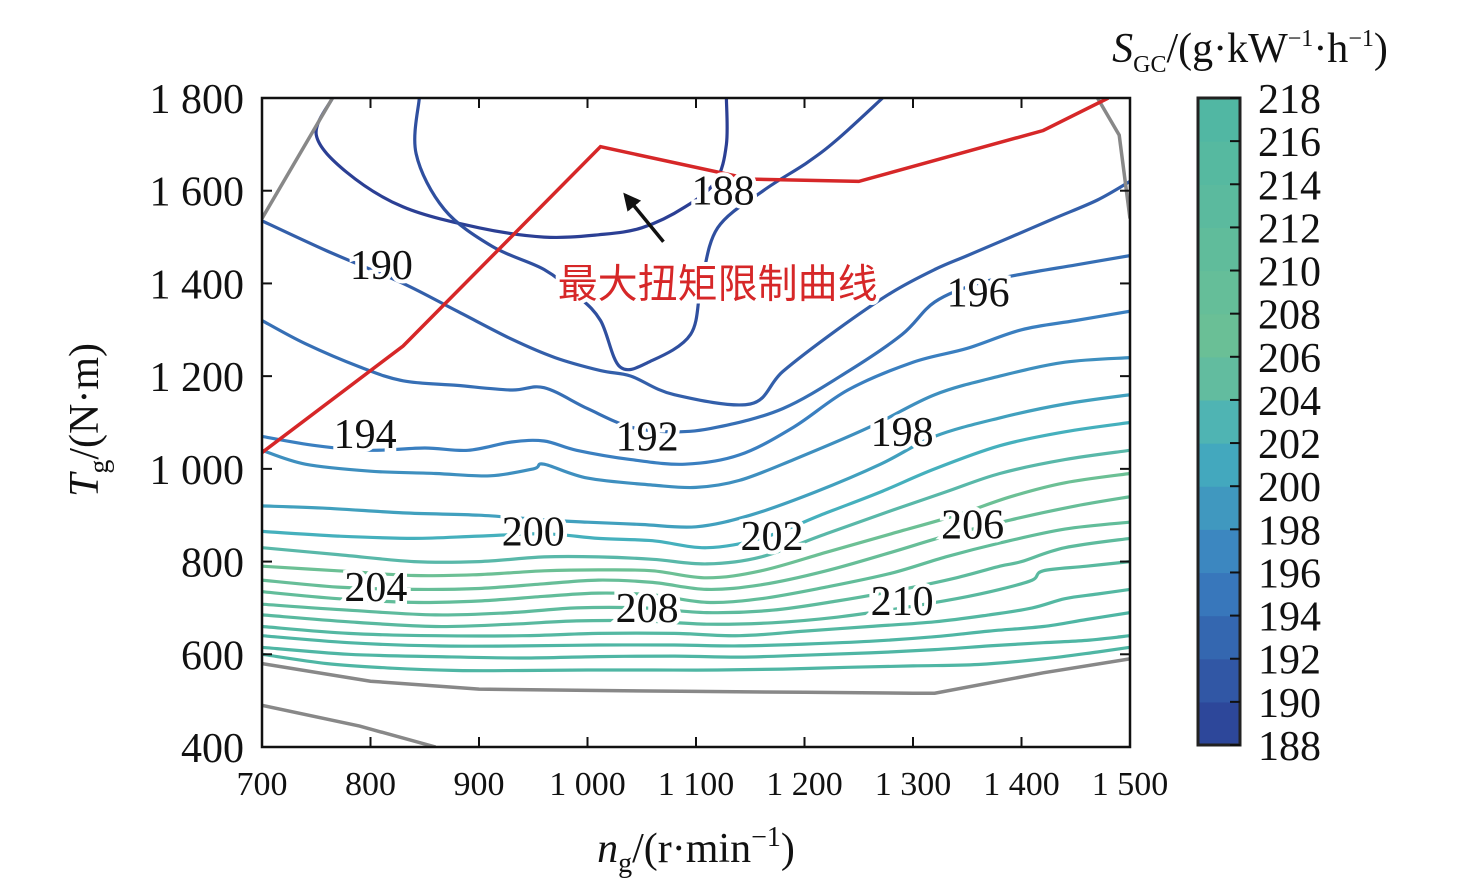 This screenshot has height=882, width=1476. I want to click on contour-label-194: 194, so click(365, 435).